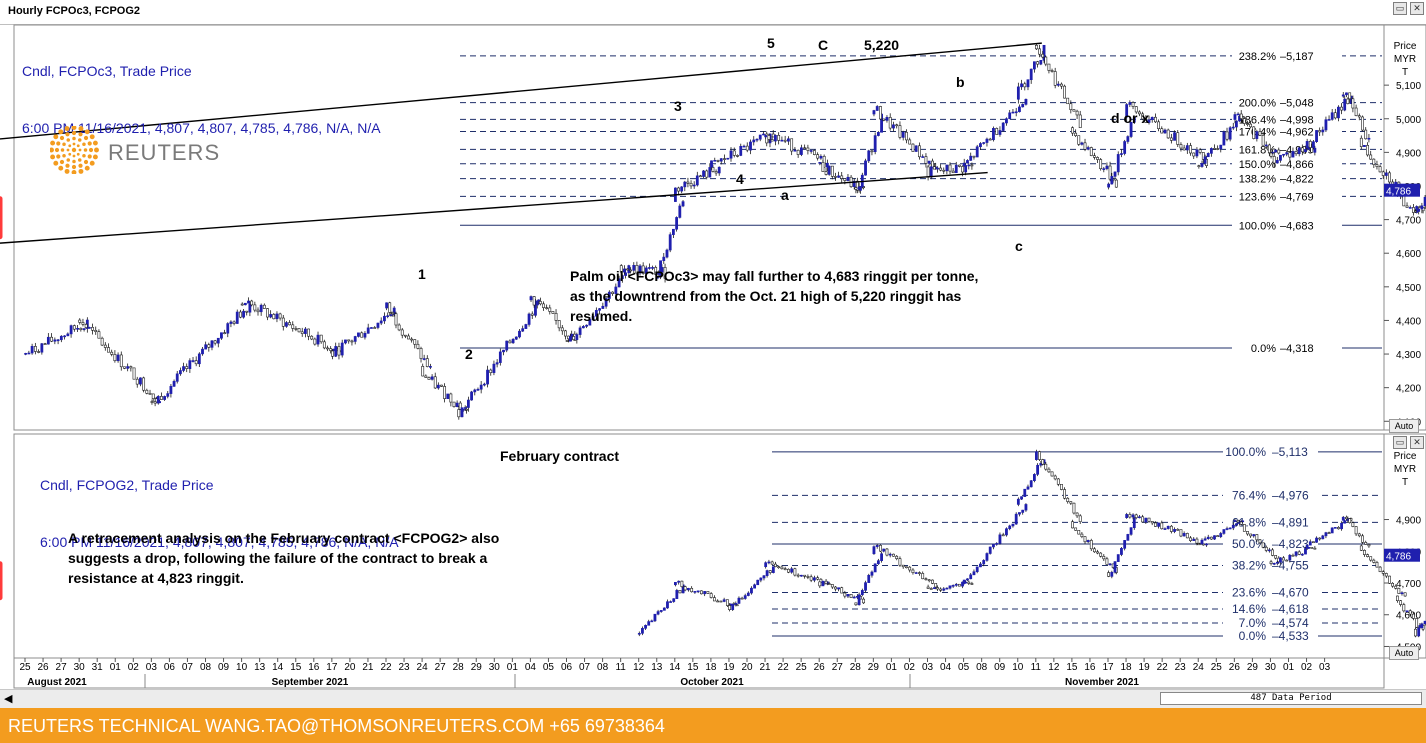  What do you see at coordinates (874, 667) in the screenshot?
I see `x-axis-day-label: 29` at bounding box center [874, 667].